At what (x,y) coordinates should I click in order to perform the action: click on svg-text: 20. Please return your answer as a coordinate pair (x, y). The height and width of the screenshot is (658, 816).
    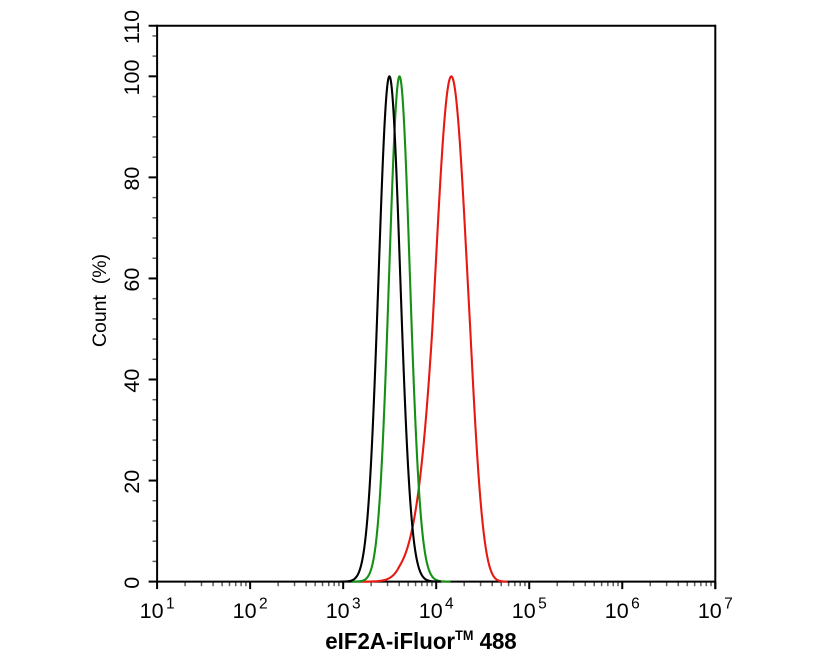
    Looking at the image, I should click on (132, 482).